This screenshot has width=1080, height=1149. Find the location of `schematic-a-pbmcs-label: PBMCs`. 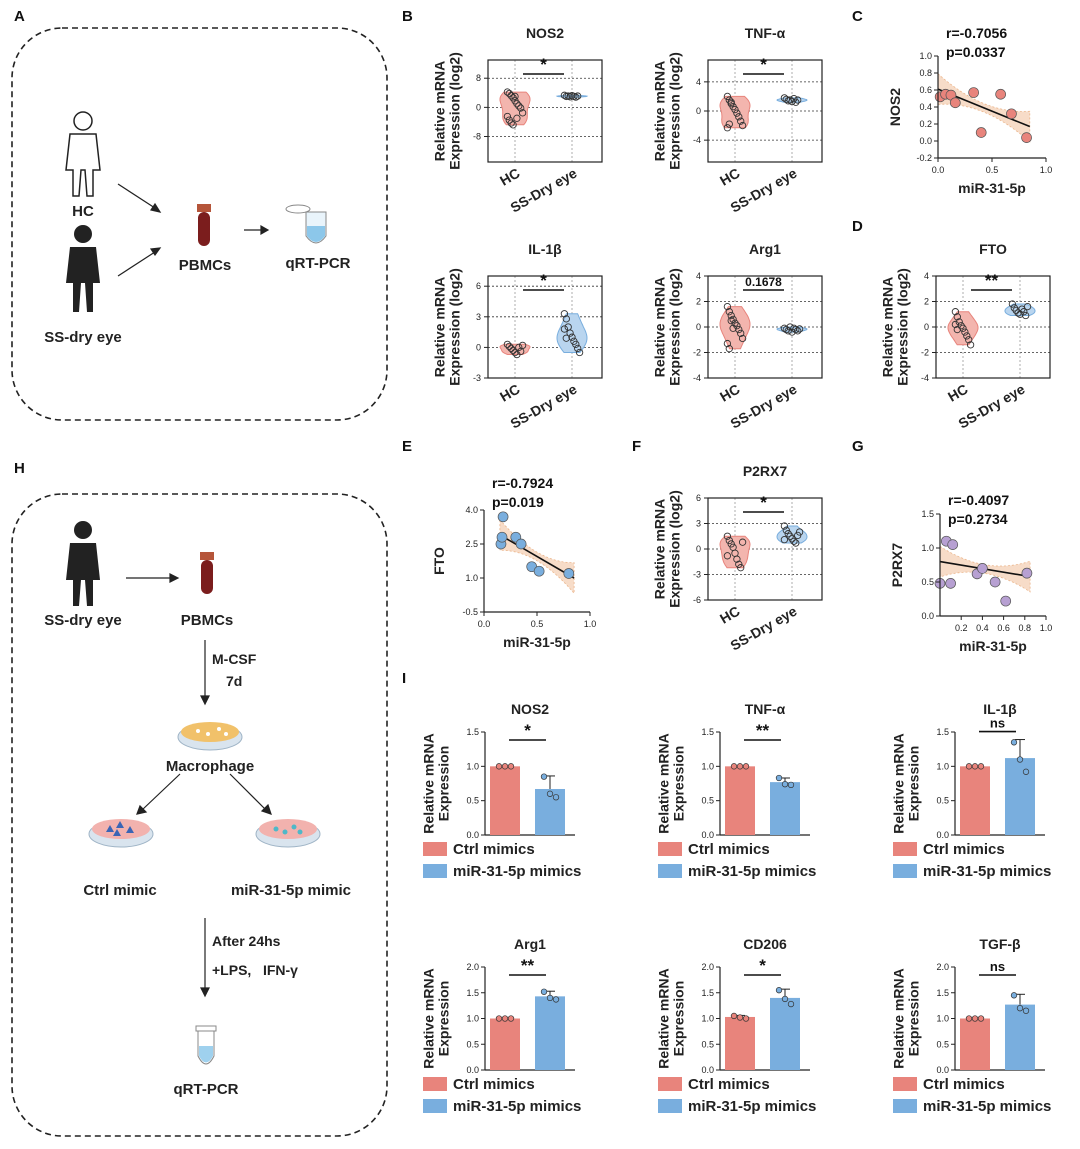

schematic-a-pbmcs-label: PBMCs is located at coordinates (205, 265).